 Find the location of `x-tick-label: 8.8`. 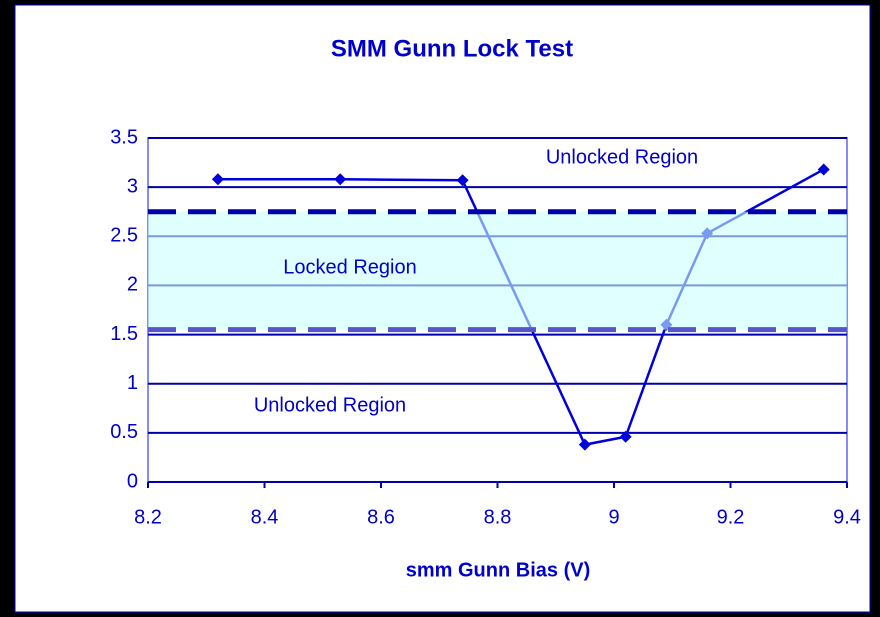

x-tick-label: 8.8 is located at coordinates (498, 517).